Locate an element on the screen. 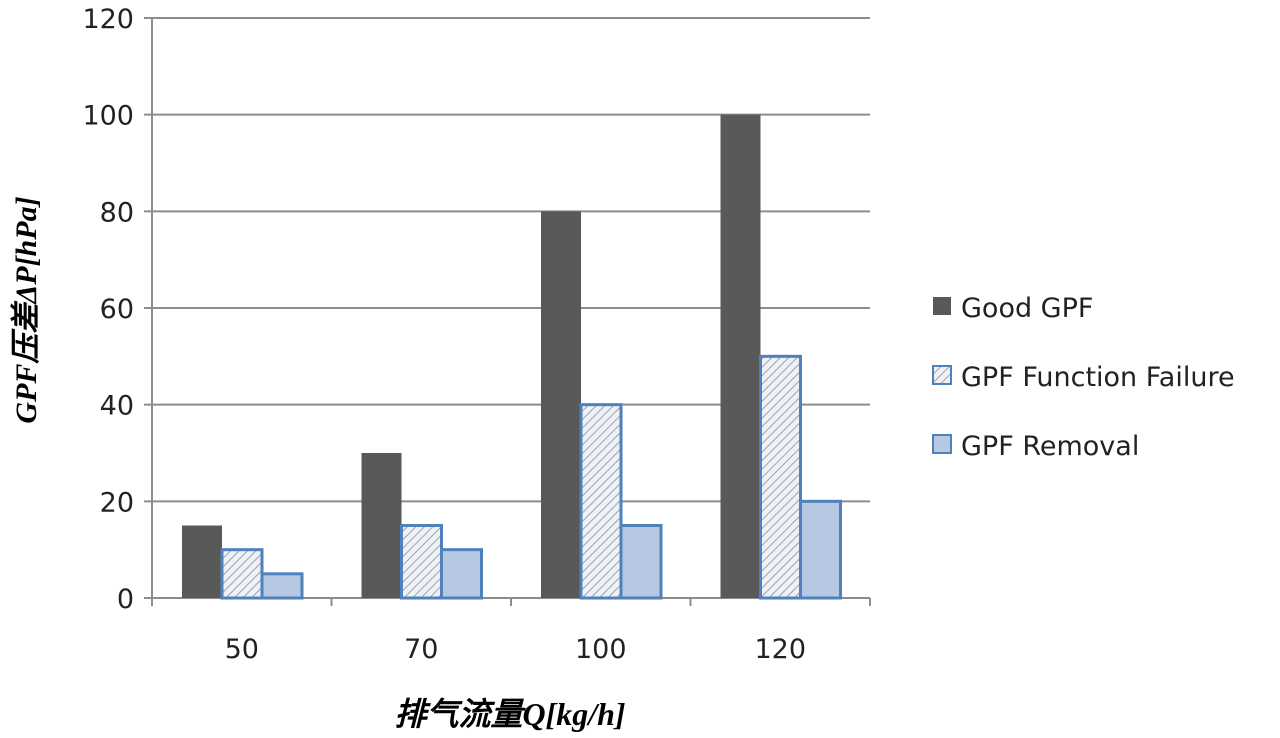 This screenshot has width=1280, height=738. x-tick-label: 100 is located at coordinates (601, 649).